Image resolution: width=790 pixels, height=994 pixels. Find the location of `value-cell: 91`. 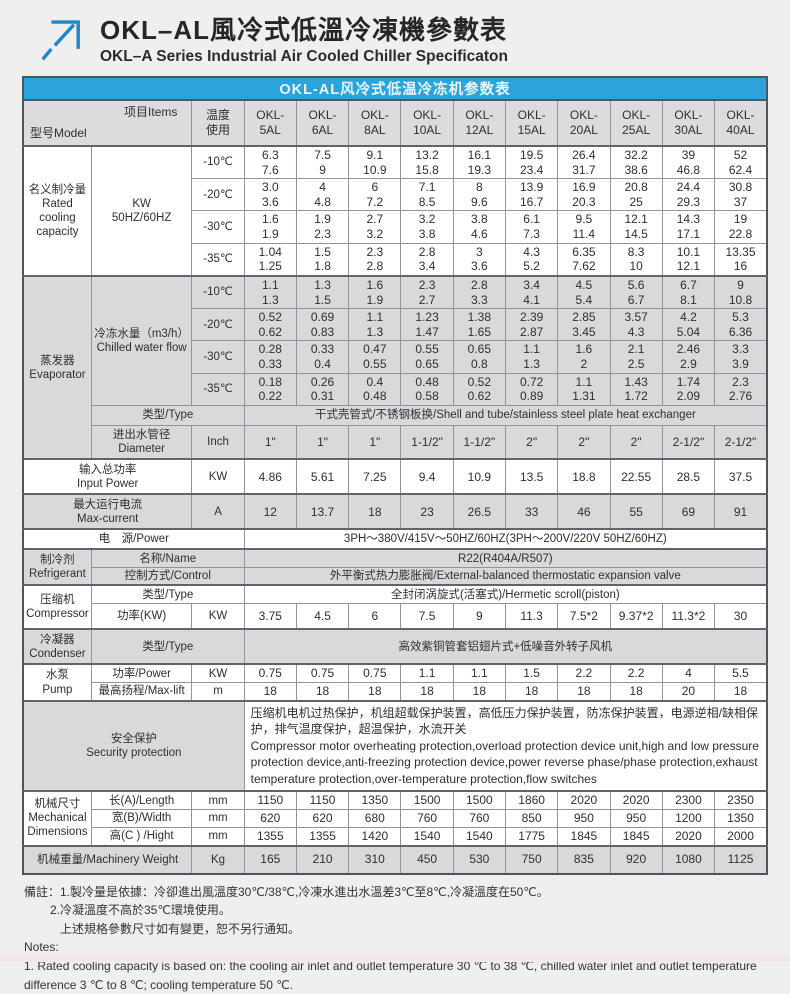

value-cell: 91 is located at coordinates (741, 511).